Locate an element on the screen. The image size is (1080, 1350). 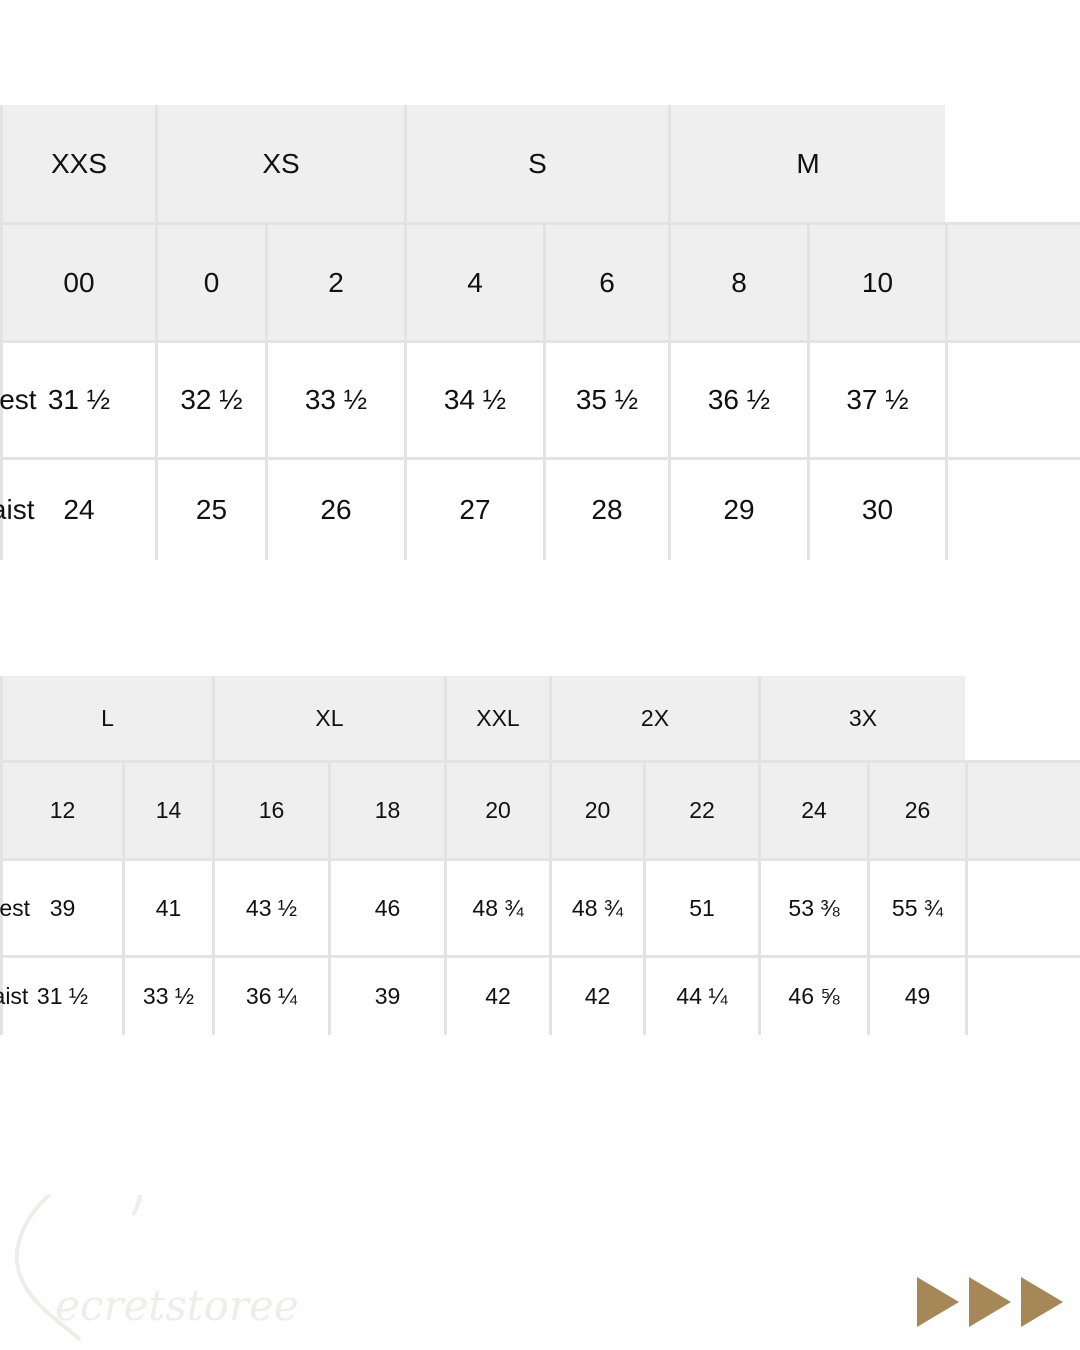
next-arrows-icon is located at coordinates (990, 1305).